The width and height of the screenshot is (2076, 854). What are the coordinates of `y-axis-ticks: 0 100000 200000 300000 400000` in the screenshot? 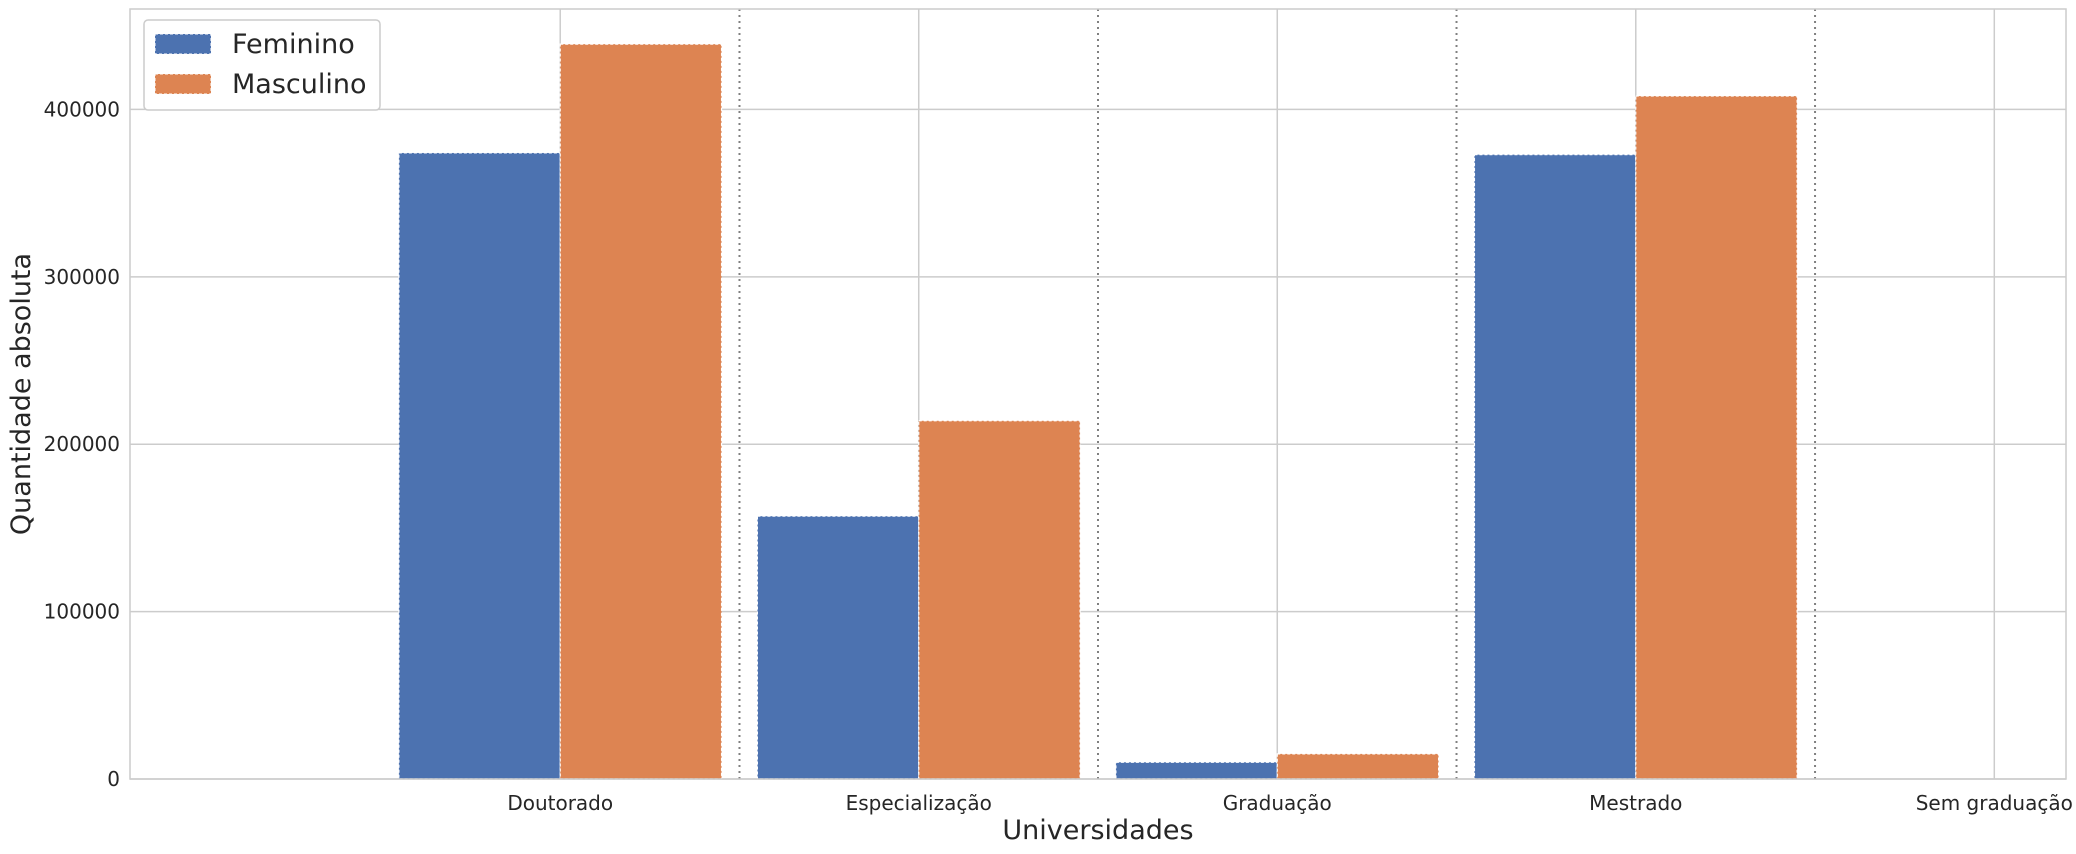 It's located at (82, 444).